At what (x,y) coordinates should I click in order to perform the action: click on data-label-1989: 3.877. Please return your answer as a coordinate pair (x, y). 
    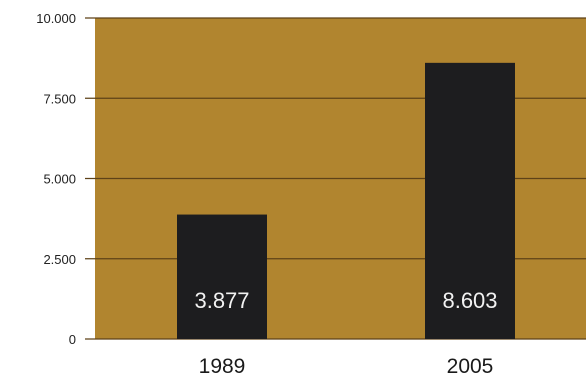
    Looking at the image, I should click on (221, 300).